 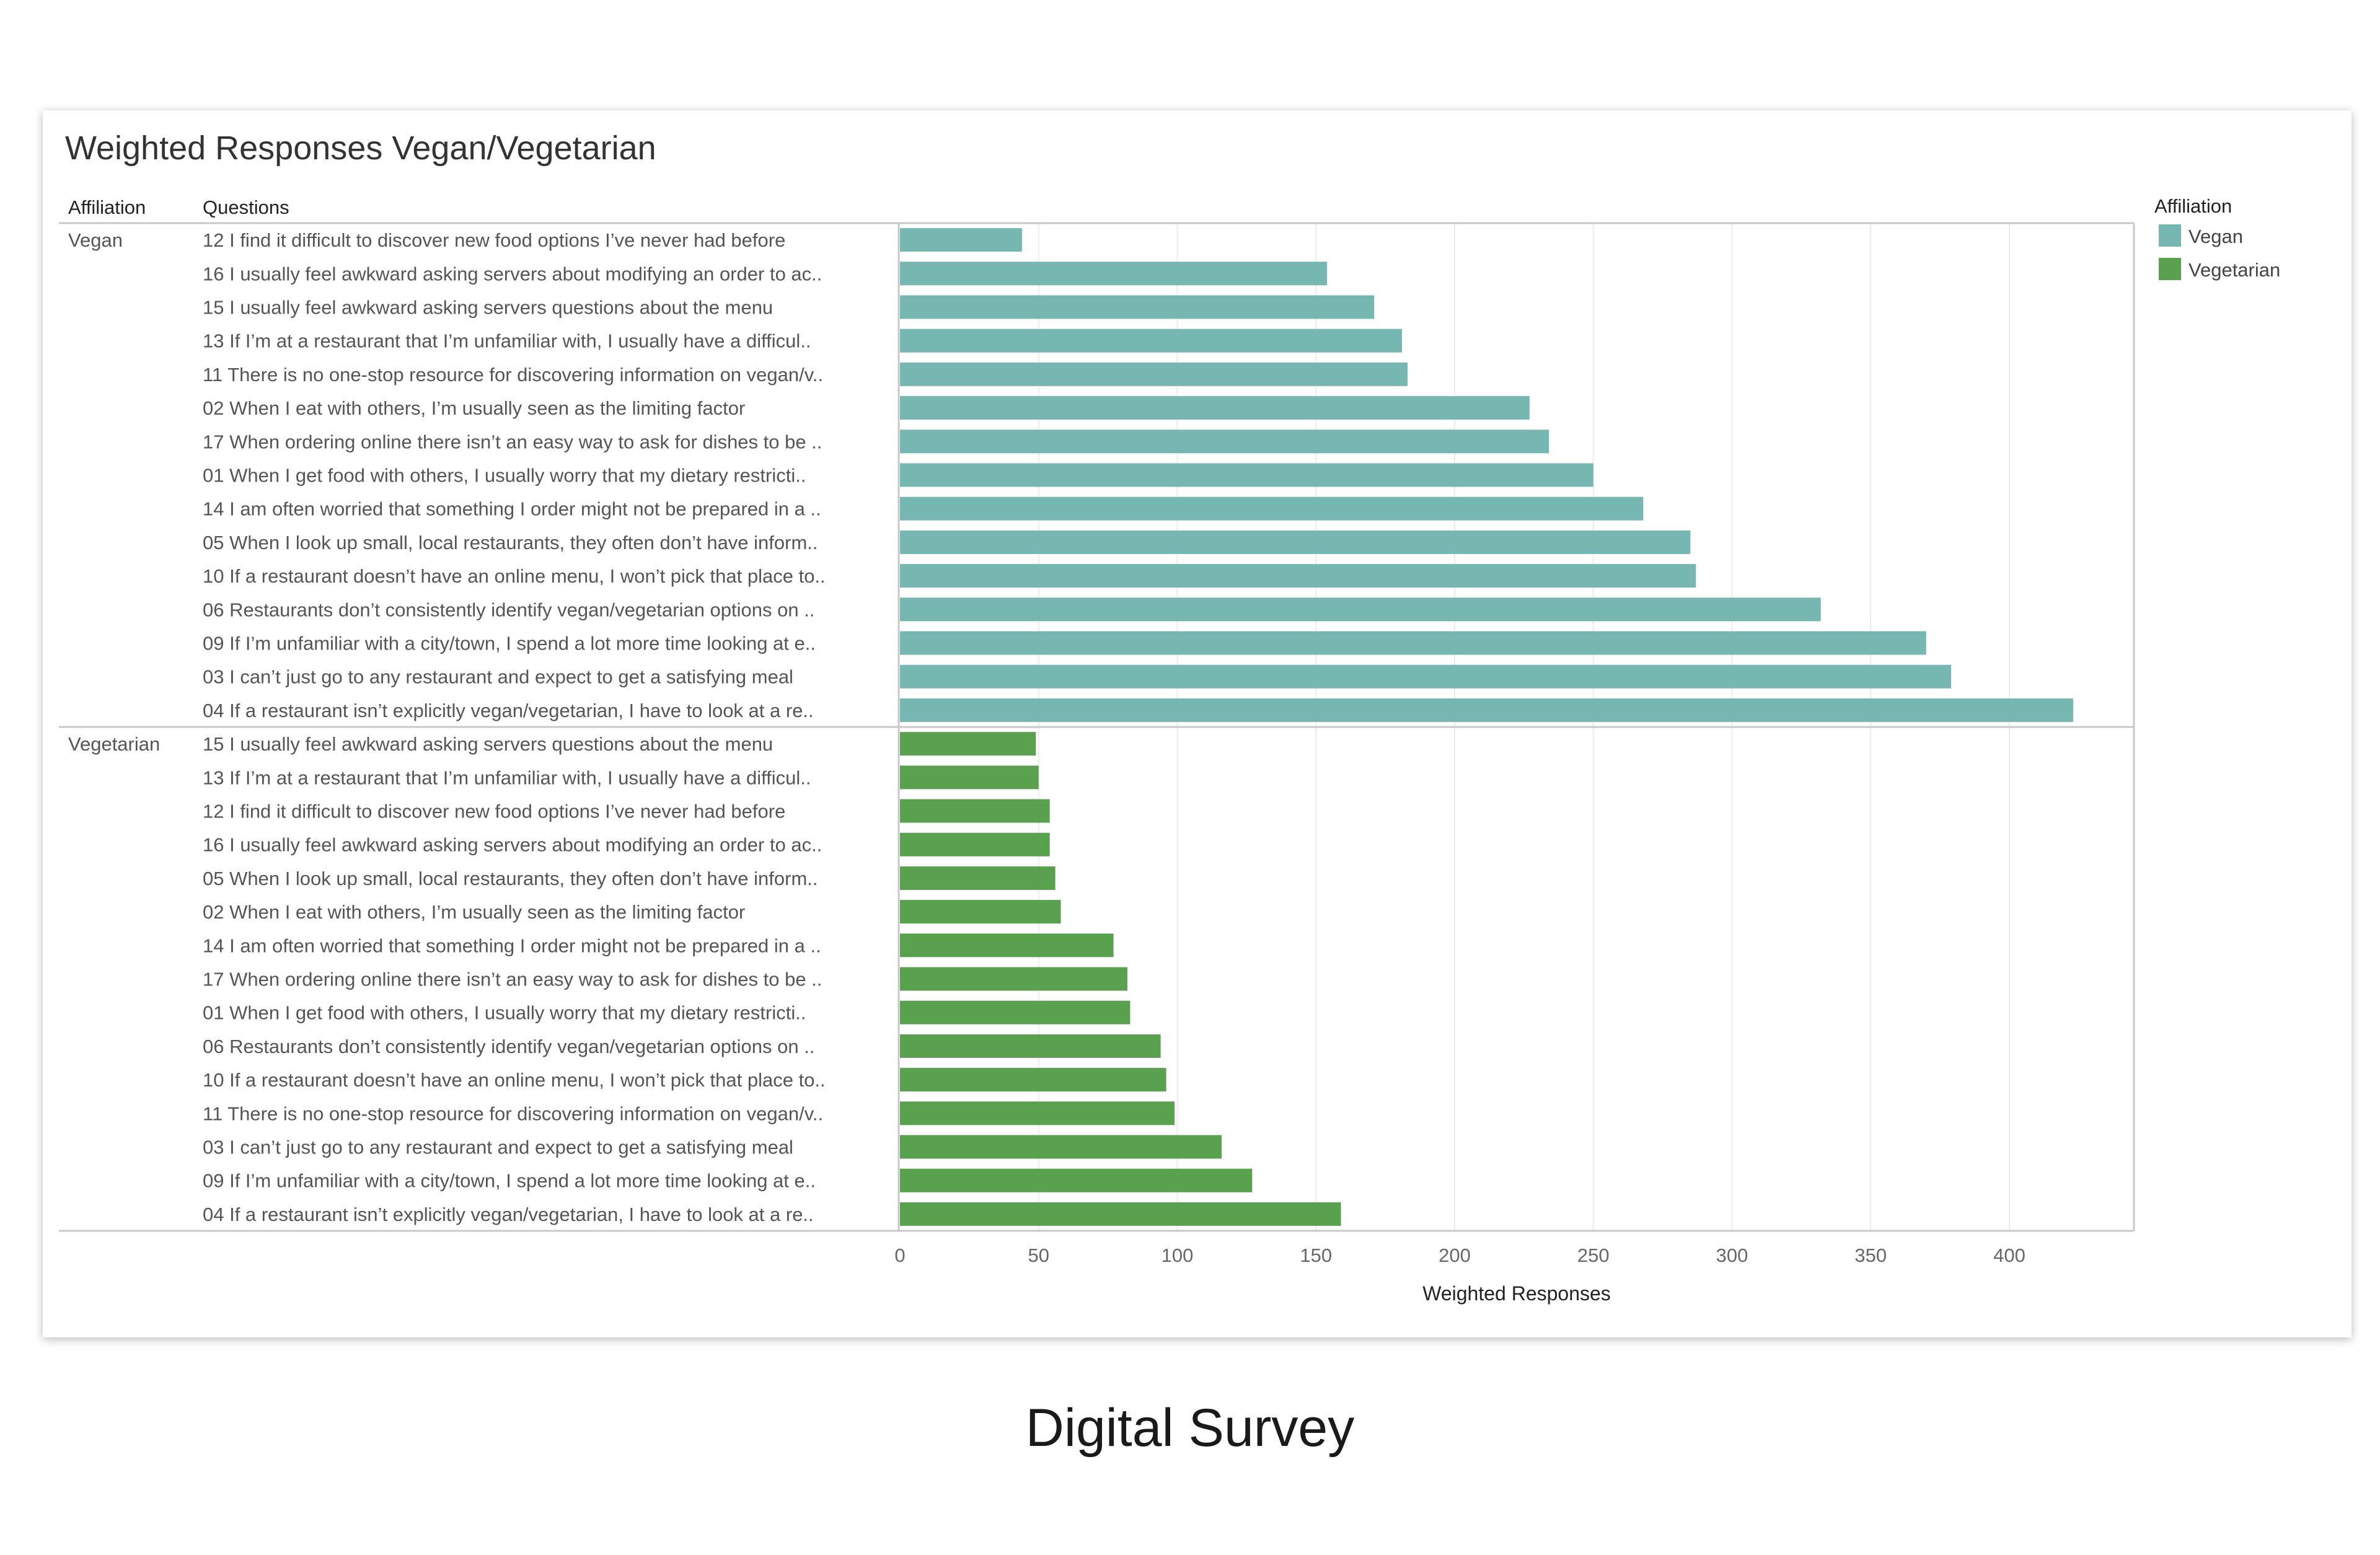 What do you see at coordinates (899, 1255) in the screenshot?
I see `x-tick-label: 0` at bounding box center [899, 1255].